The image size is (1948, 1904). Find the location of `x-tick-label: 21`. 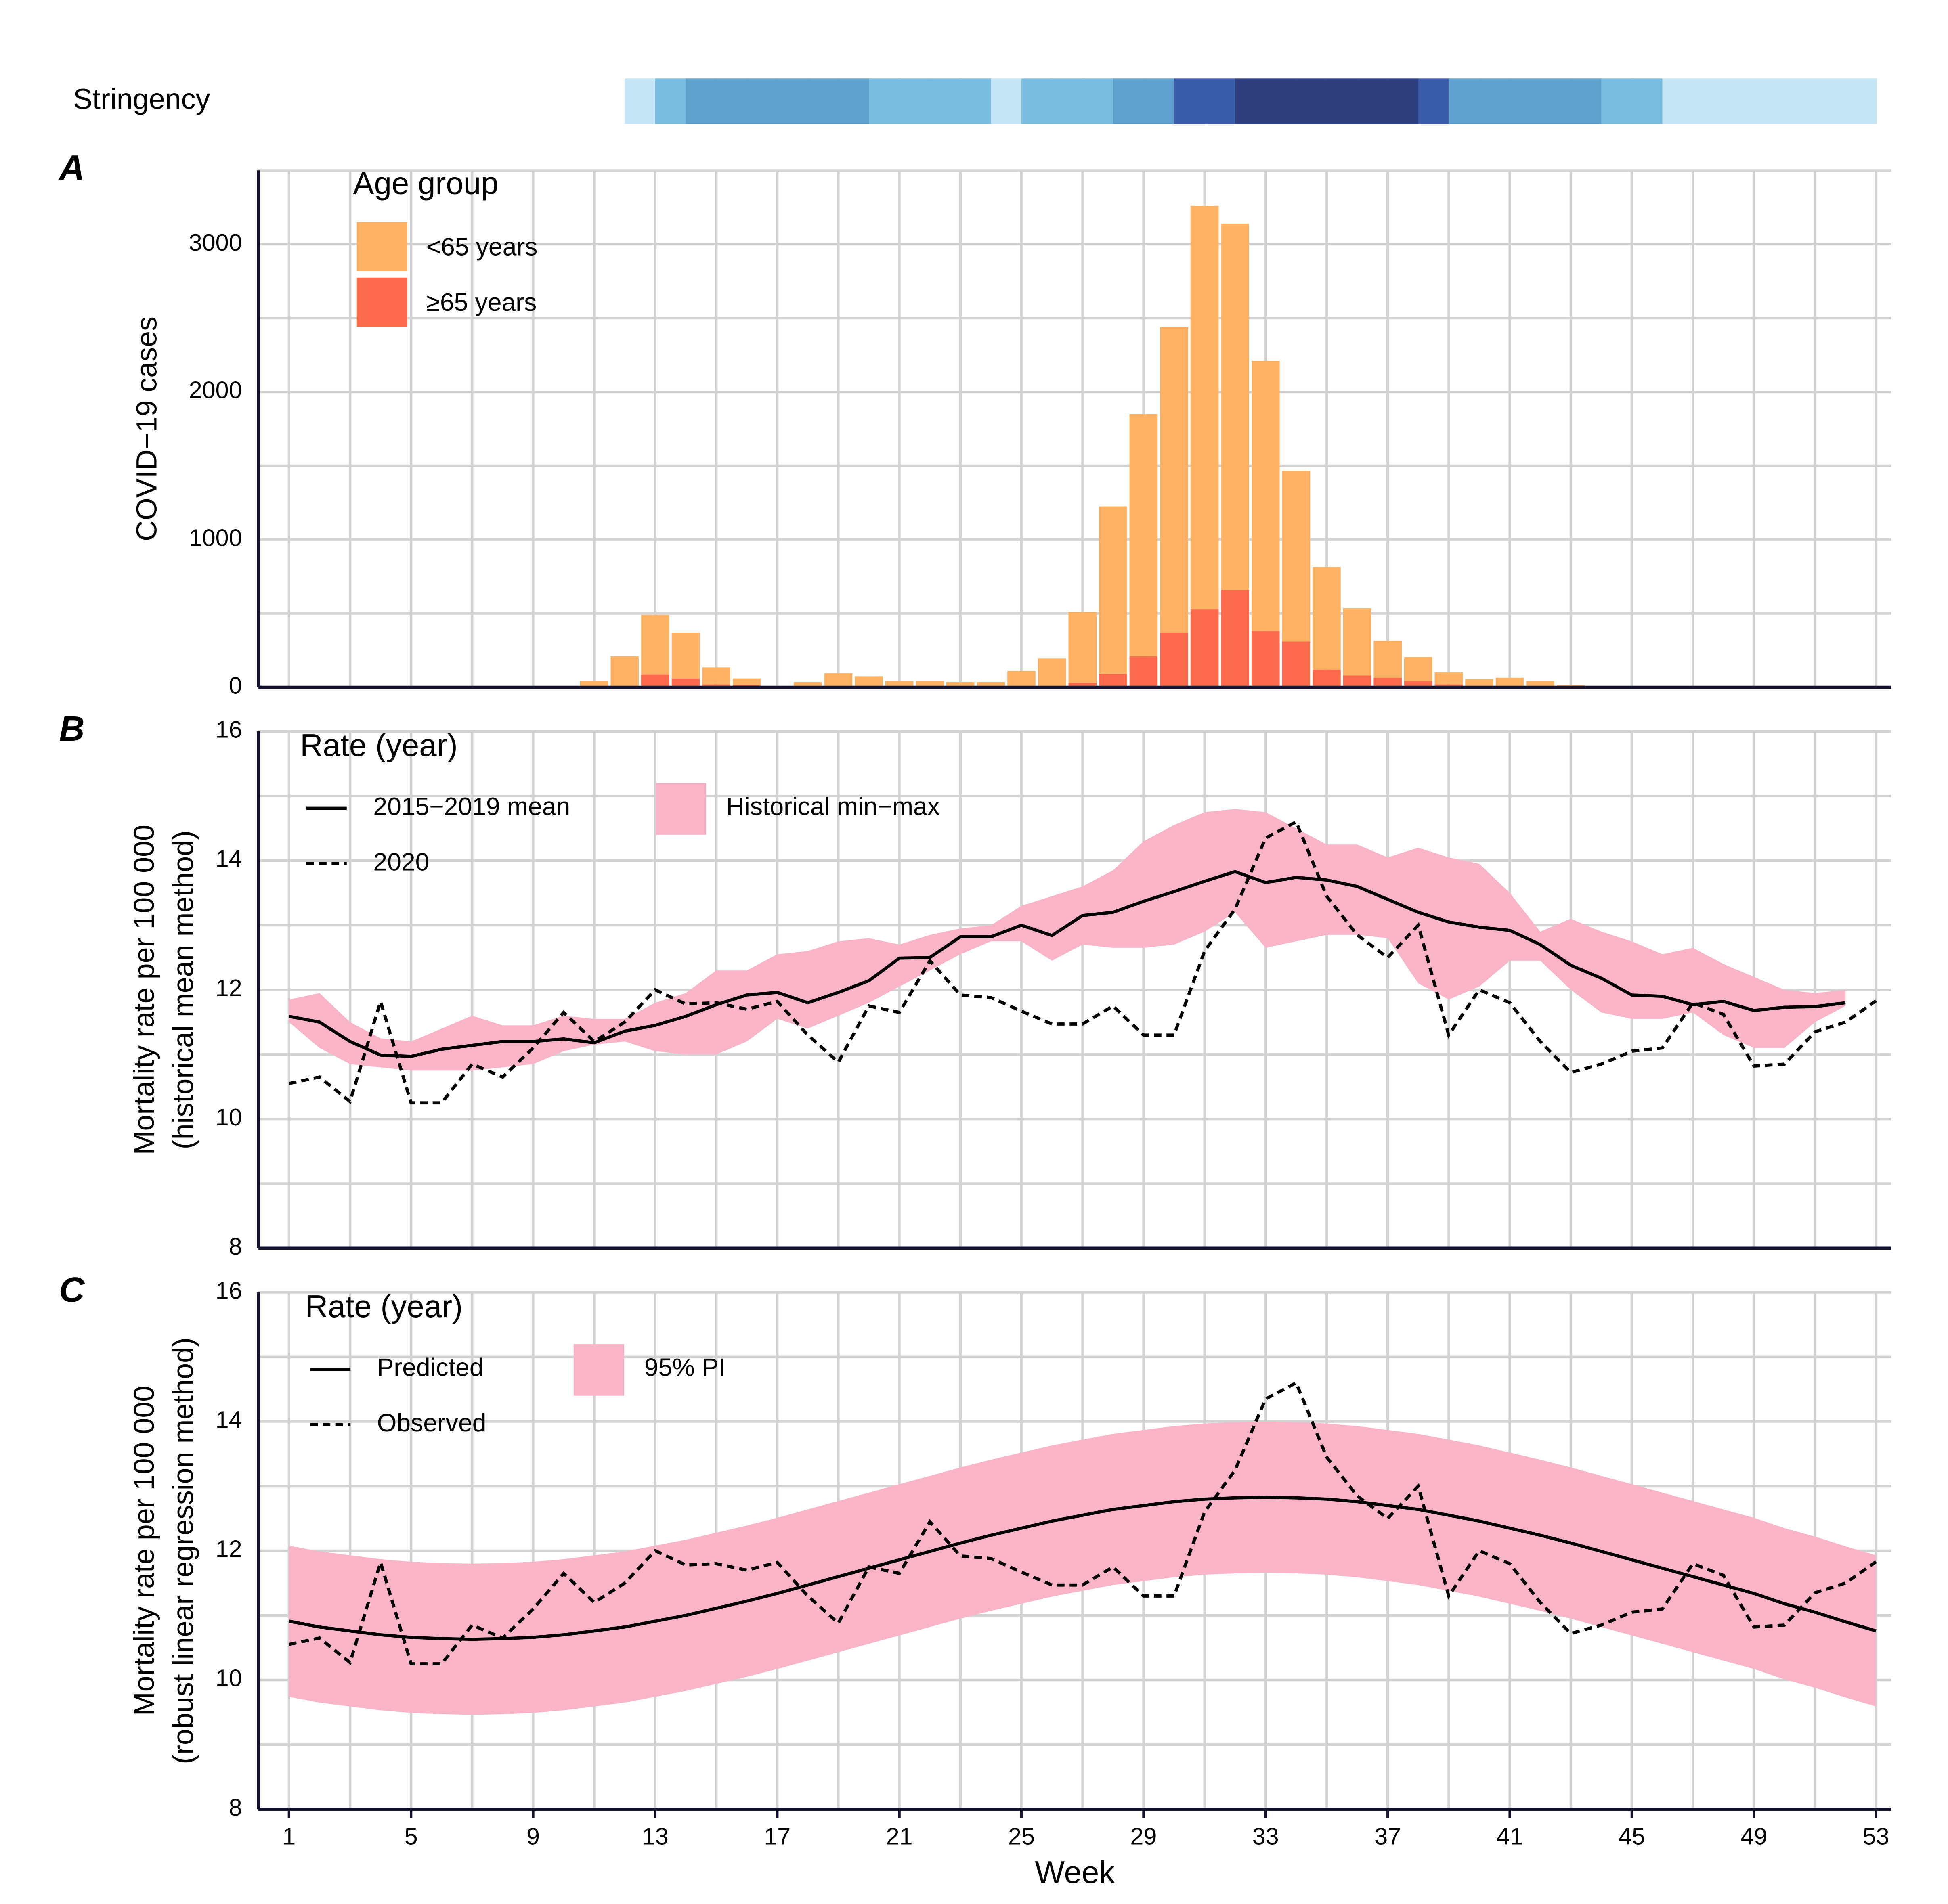

x-tick-label: 21 is located at coordinates (899, 1836).